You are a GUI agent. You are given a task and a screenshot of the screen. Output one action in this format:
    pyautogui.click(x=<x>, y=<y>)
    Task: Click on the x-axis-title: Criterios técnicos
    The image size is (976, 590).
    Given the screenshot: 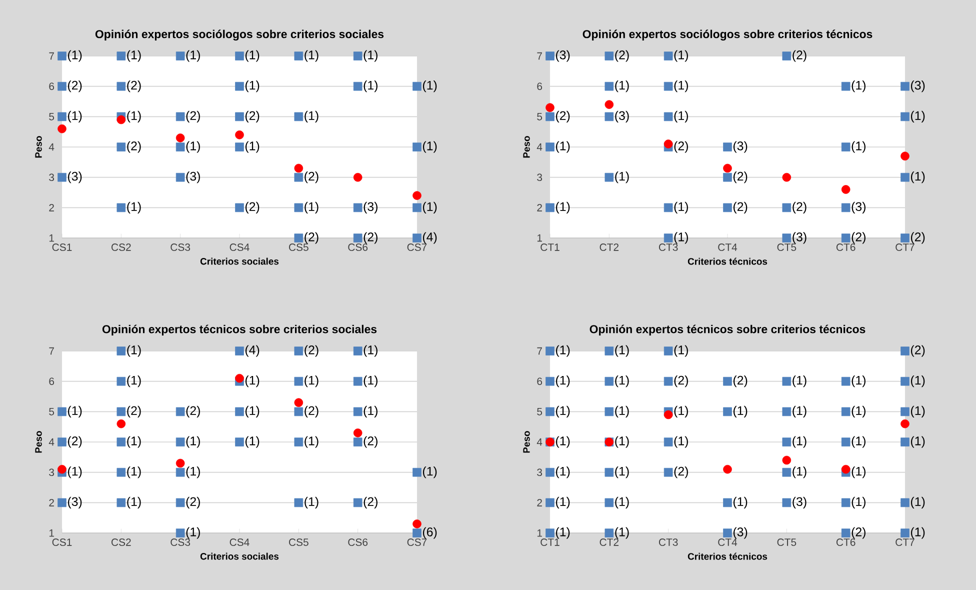 What is the action you would take?
    pyautogui.click(x=728, y=261)
    